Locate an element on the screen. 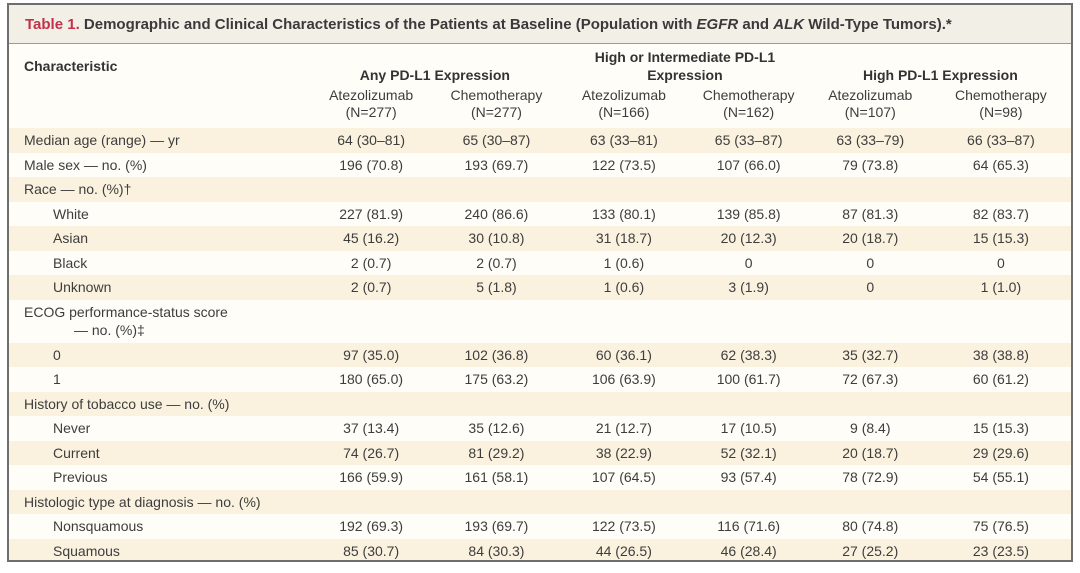 The height and width of the screenshot is (573, 1080). group-header-high-pdl1: High PD-L1 Expression is located at coordinates (940, 75).